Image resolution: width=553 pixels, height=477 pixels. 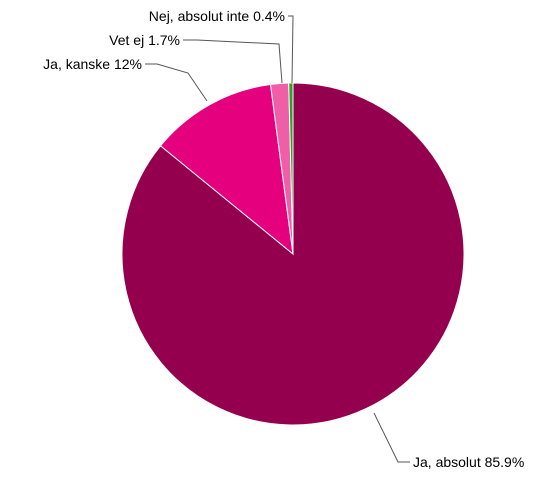 I want to click on slice-label-2: Vet ej 1.7%, so click(x=144, y=40).